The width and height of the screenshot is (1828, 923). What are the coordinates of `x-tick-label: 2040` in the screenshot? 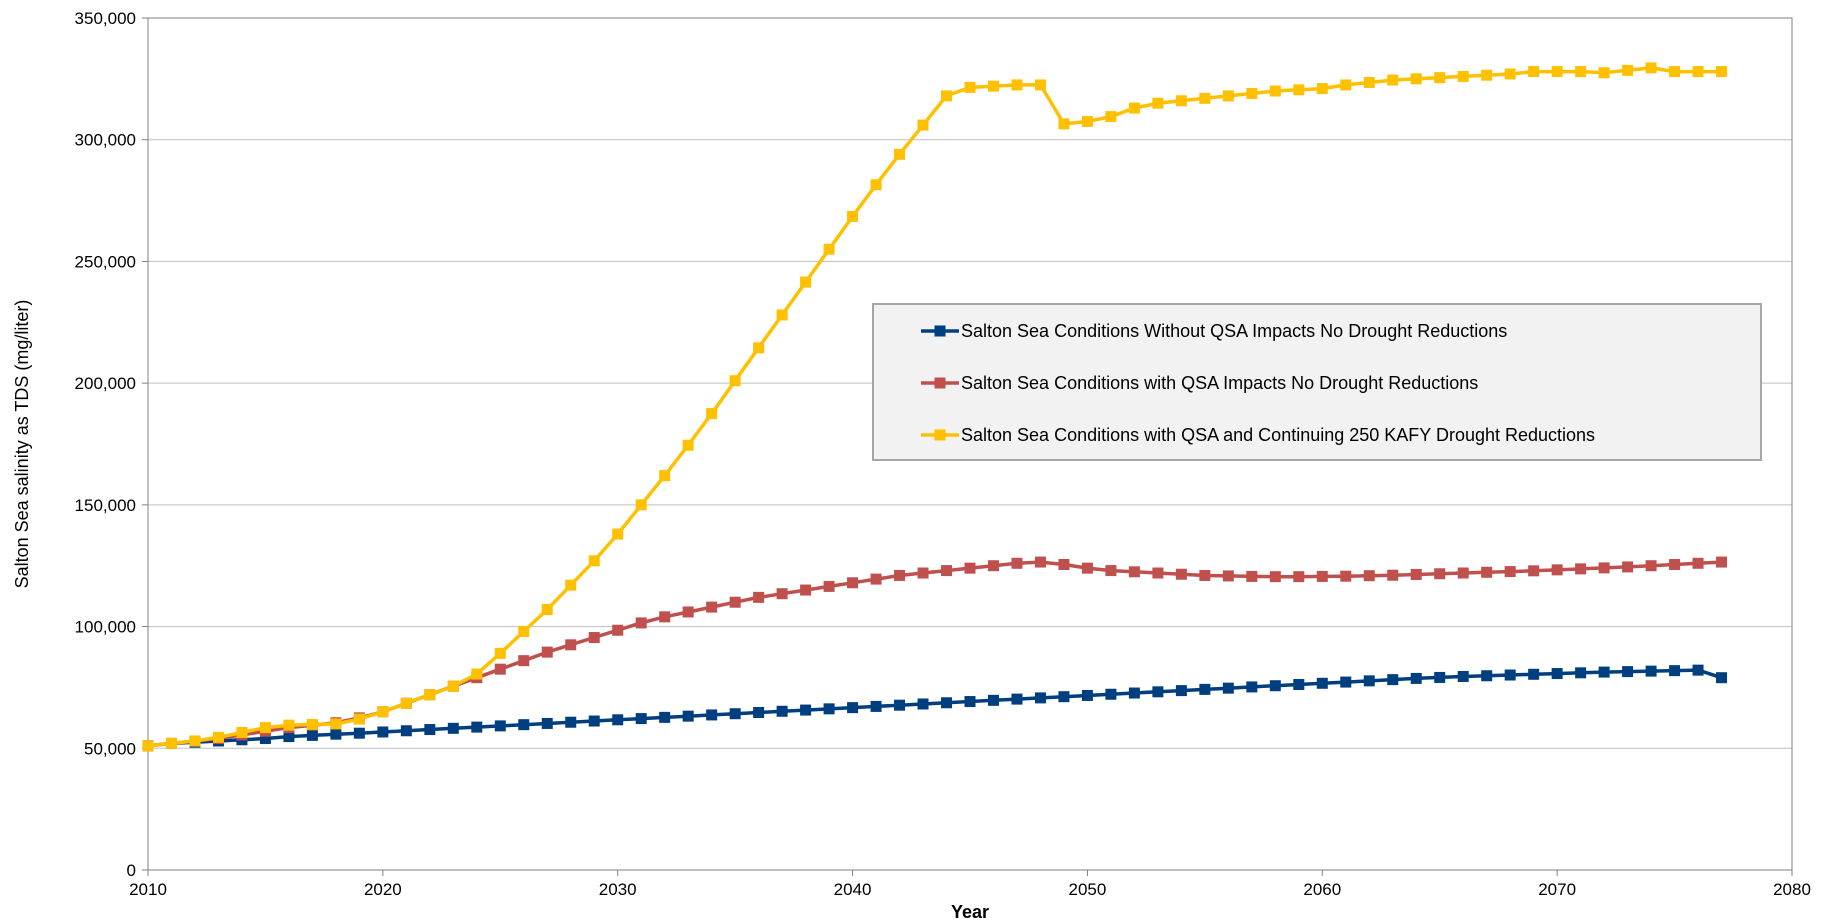 It's located at (853, 889).